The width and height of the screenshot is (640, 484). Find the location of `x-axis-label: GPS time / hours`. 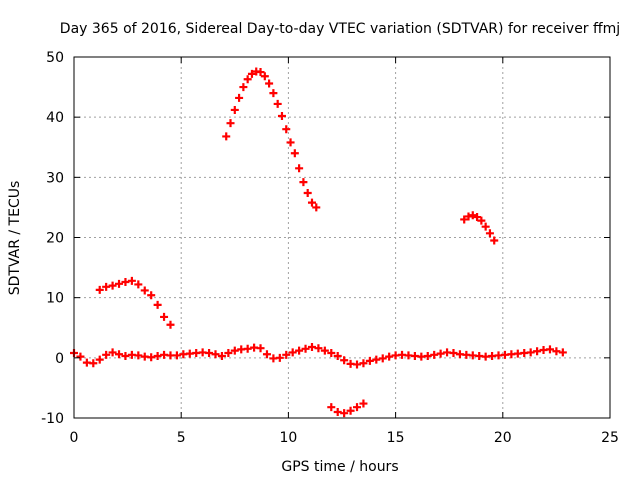

x-axis-label: GPS time / hours is located at coordinates (339, 467).